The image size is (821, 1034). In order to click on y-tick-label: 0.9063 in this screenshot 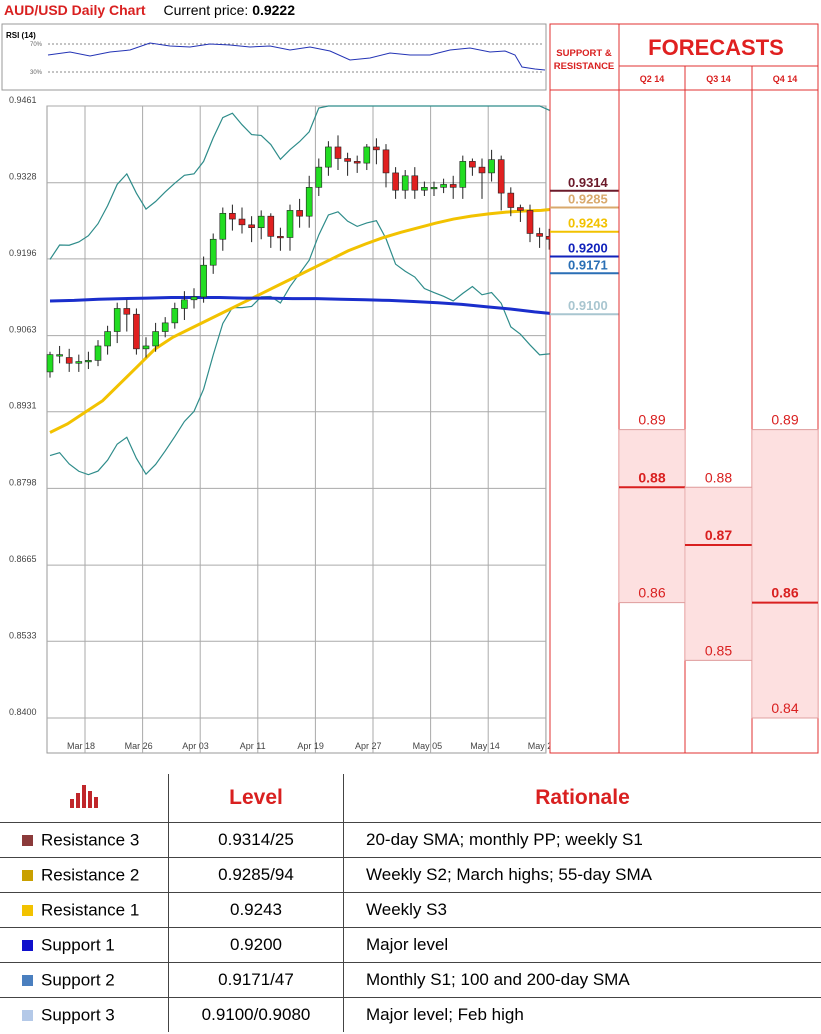, I will do `click(23, 330)`.